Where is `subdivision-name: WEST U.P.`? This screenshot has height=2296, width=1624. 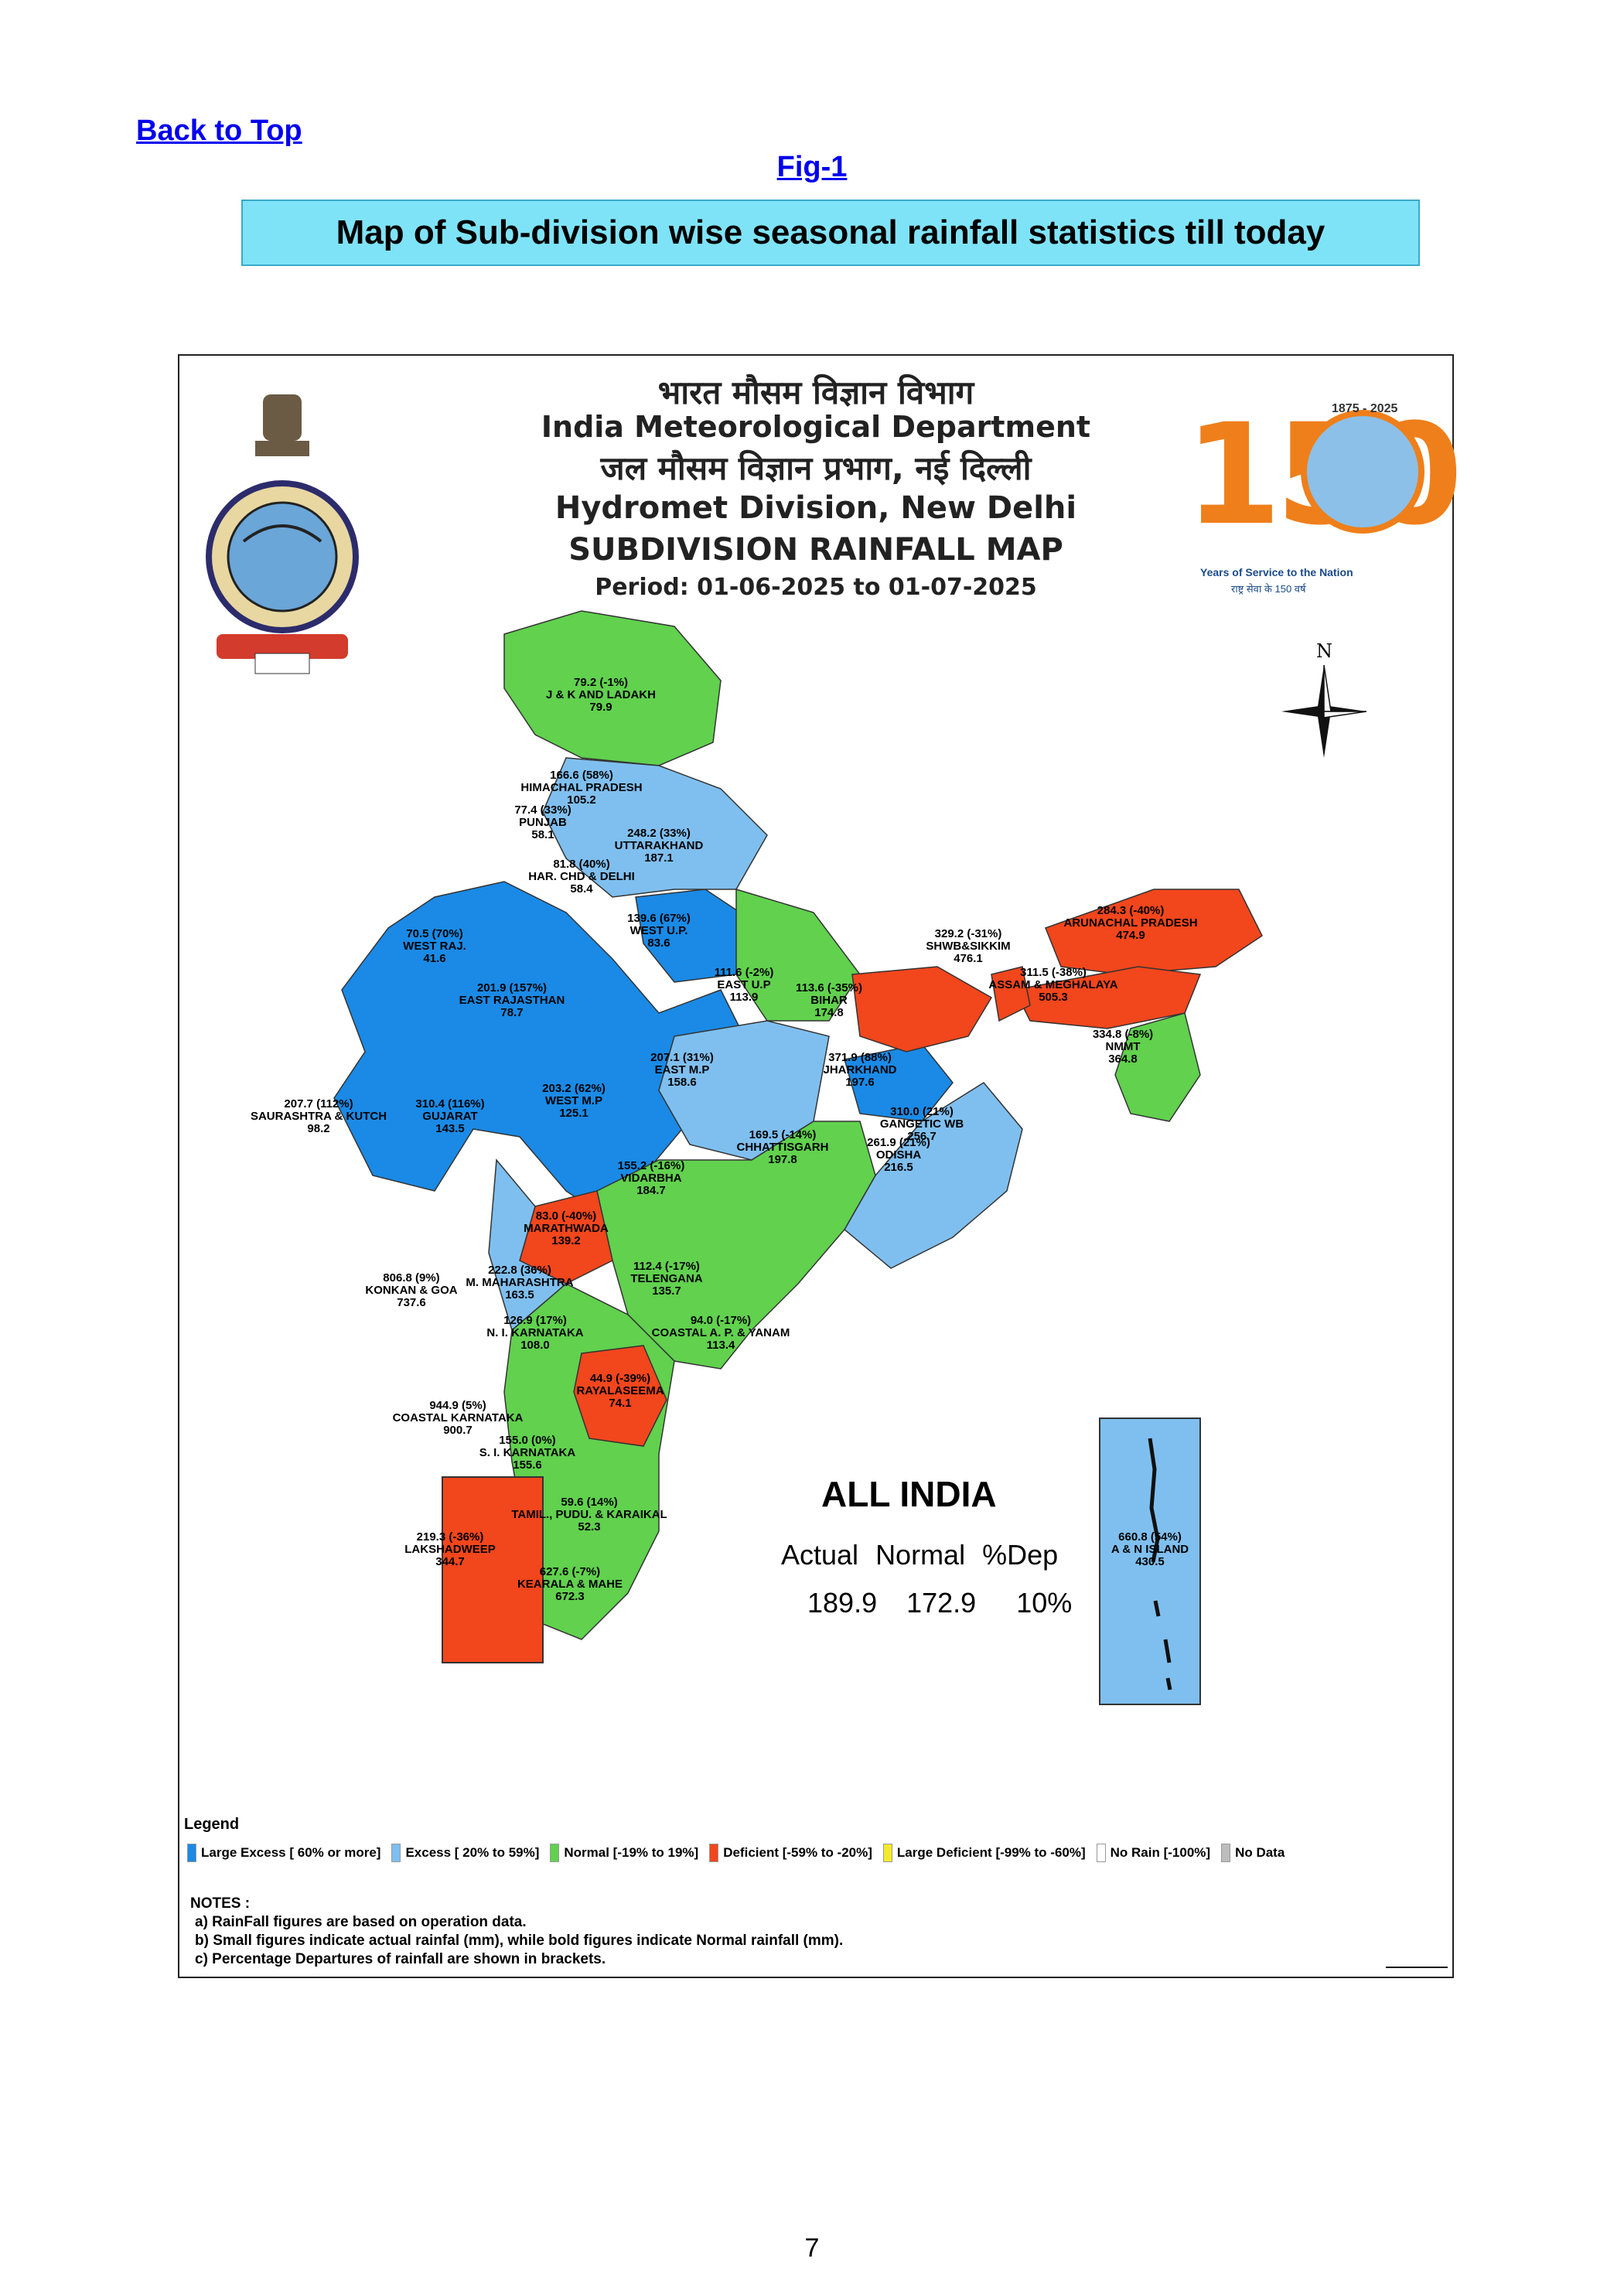
subdivision-name: WEST U.P. is located at coordinates (658, 930).